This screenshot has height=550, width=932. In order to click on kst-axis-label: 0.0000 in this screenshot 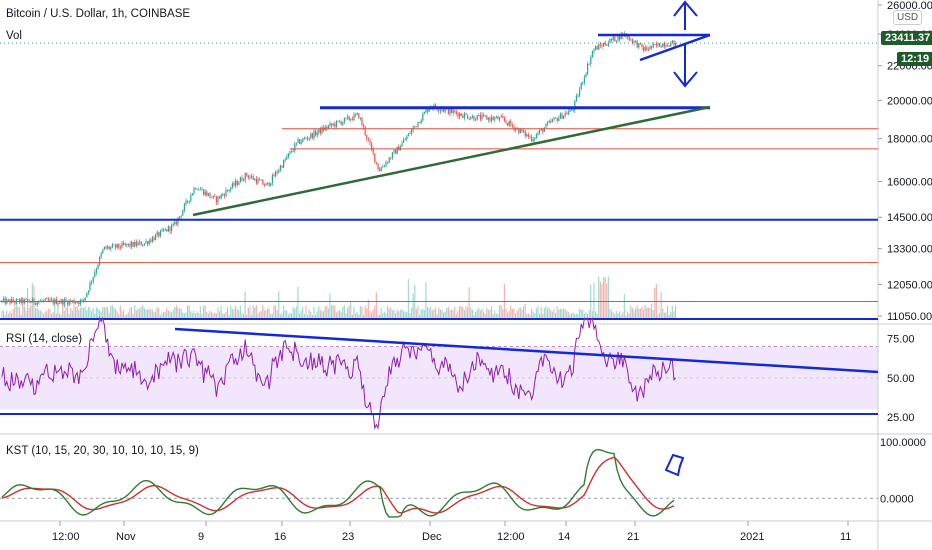, I will do `click(897, 499)`.